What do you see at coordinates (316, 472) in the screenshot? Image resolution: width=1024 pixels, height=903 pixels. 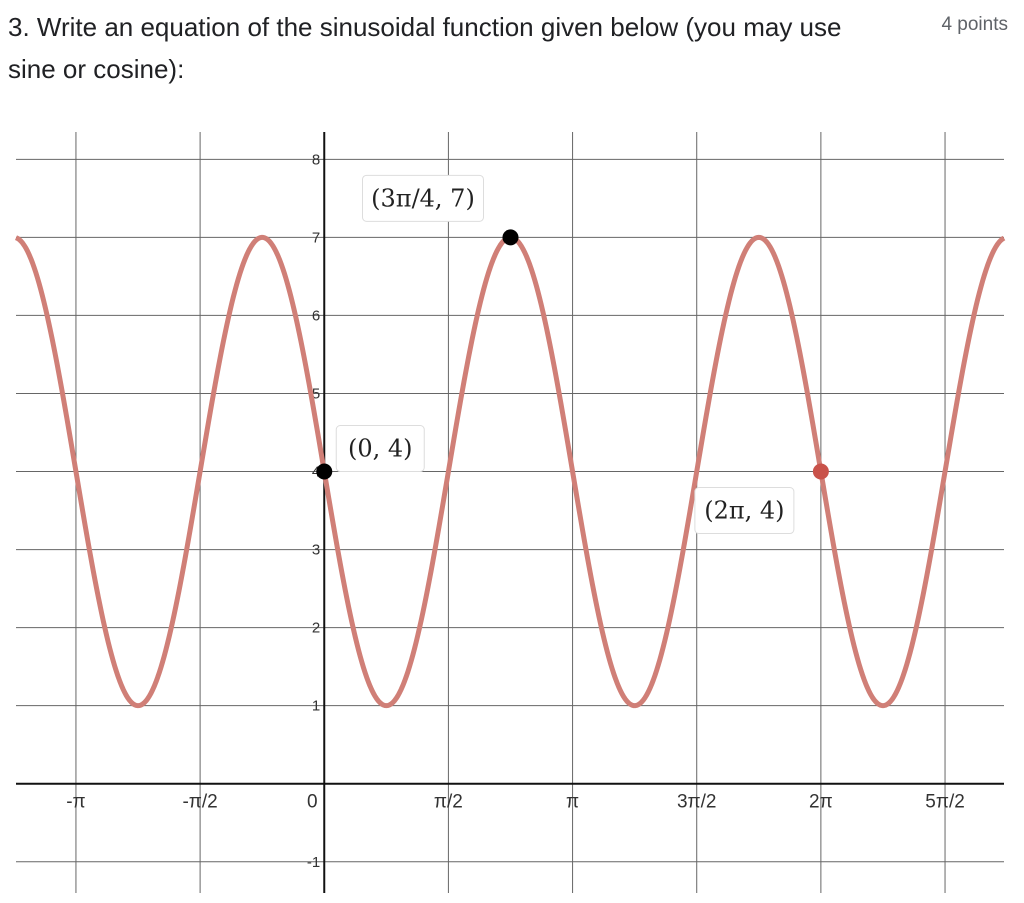 I see `y-tick-label: 4` at bounding box center [316, 472].